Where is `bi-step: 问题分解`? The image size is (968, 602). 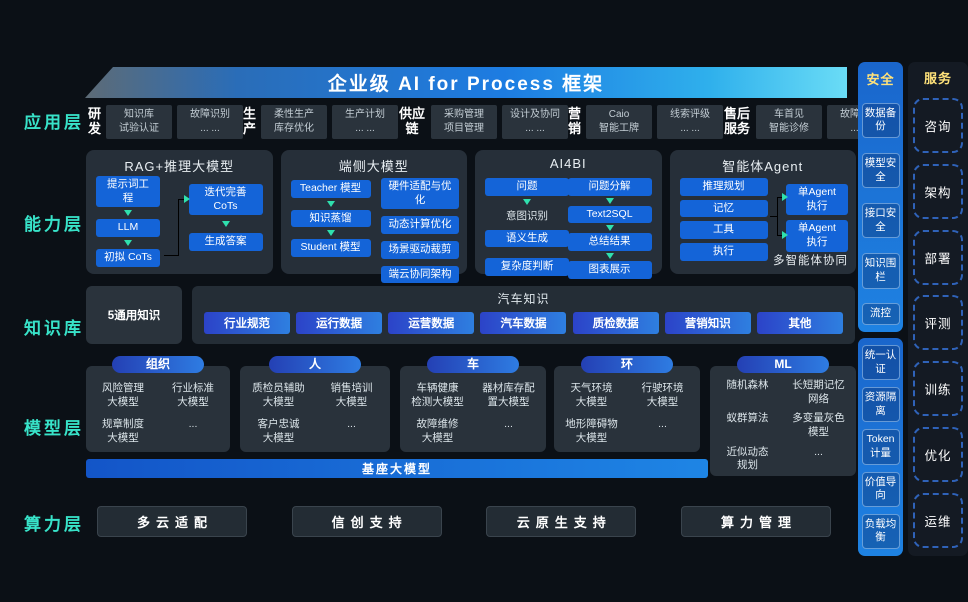 bi-step: 问题分解 is located at coordinates (609, 187).